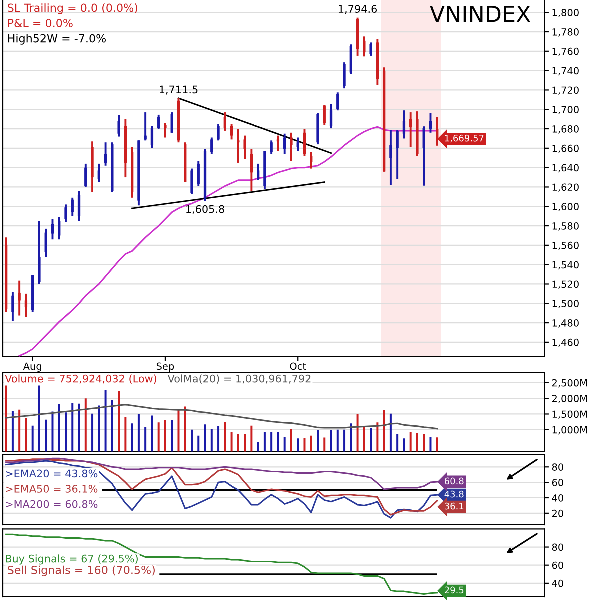 Image resolution: width=600 pixels, height=600 pixels. Describe the element at coordinates (454, 590) in the screenshot. I see `data-label: 29.5` at that location.